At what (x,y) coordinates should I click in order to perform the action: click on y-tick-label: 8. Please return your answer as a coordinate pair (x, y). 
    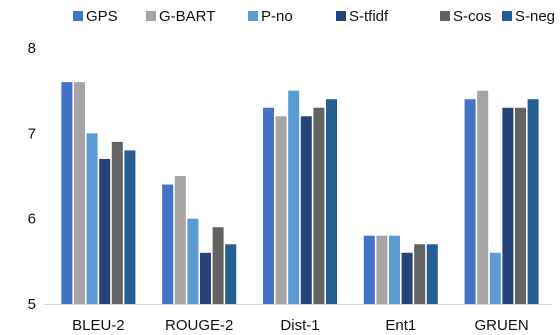
    Looking at the image, I should click on (32, 48).